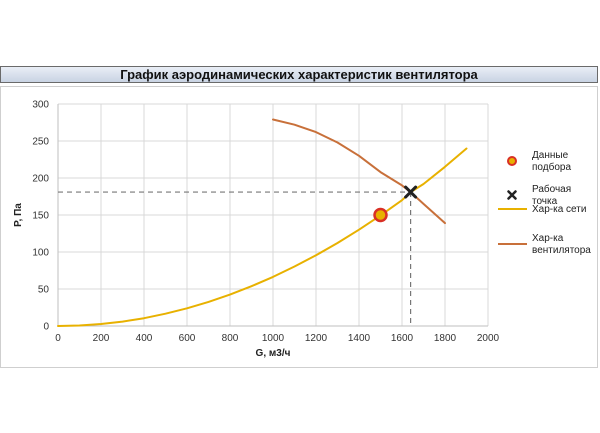 The height and width of the screenshot is (433, 600). I want to click on legend-label: вентилятора, so click(561, 250).